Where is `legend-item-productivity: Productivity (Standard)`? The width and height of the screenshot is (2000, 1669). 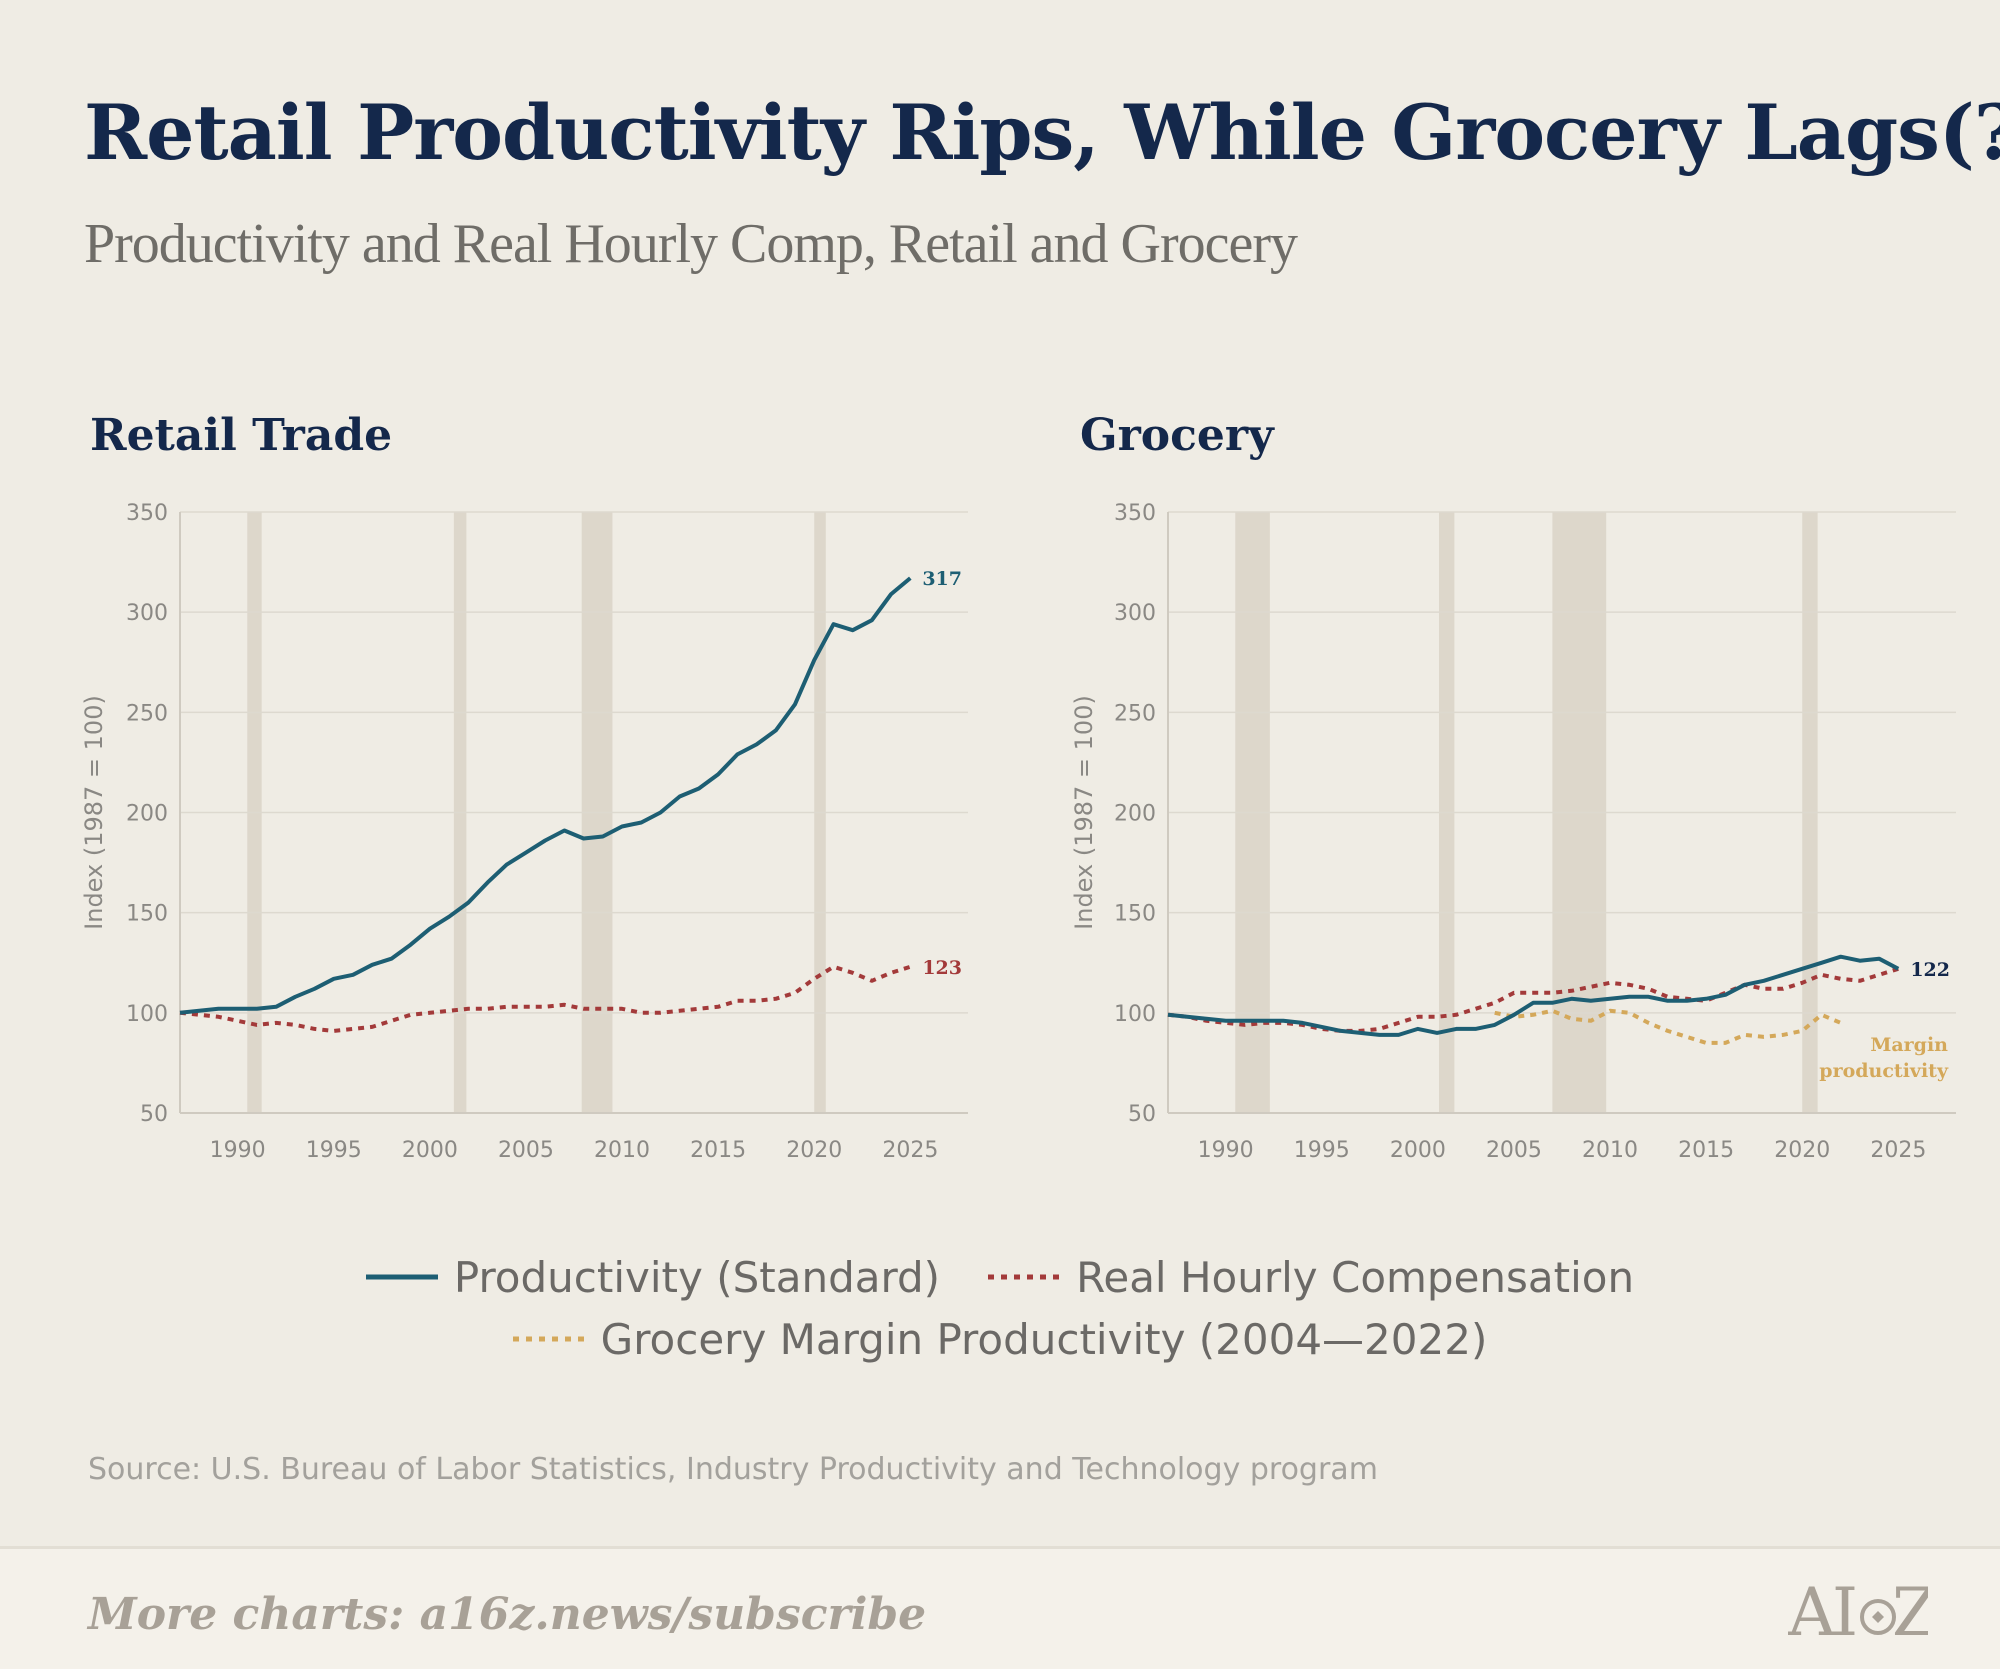 legend-item-productivity: Productivity (Standard) is located at coordinates (653, 1277).